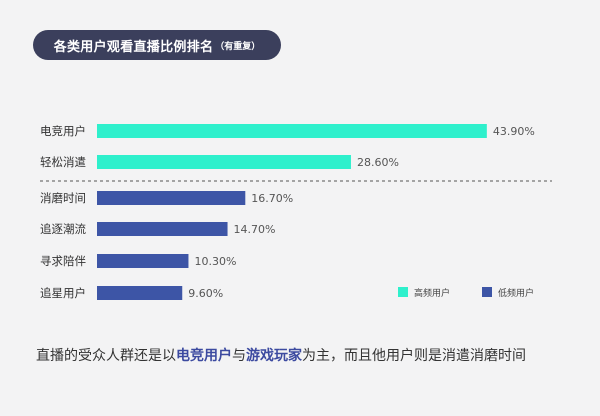 This screenshot has width=600, height=416. Describe the element at coordinates (63, 162) in the screenshot. I see `category-label: 轻松消遣` at that location.